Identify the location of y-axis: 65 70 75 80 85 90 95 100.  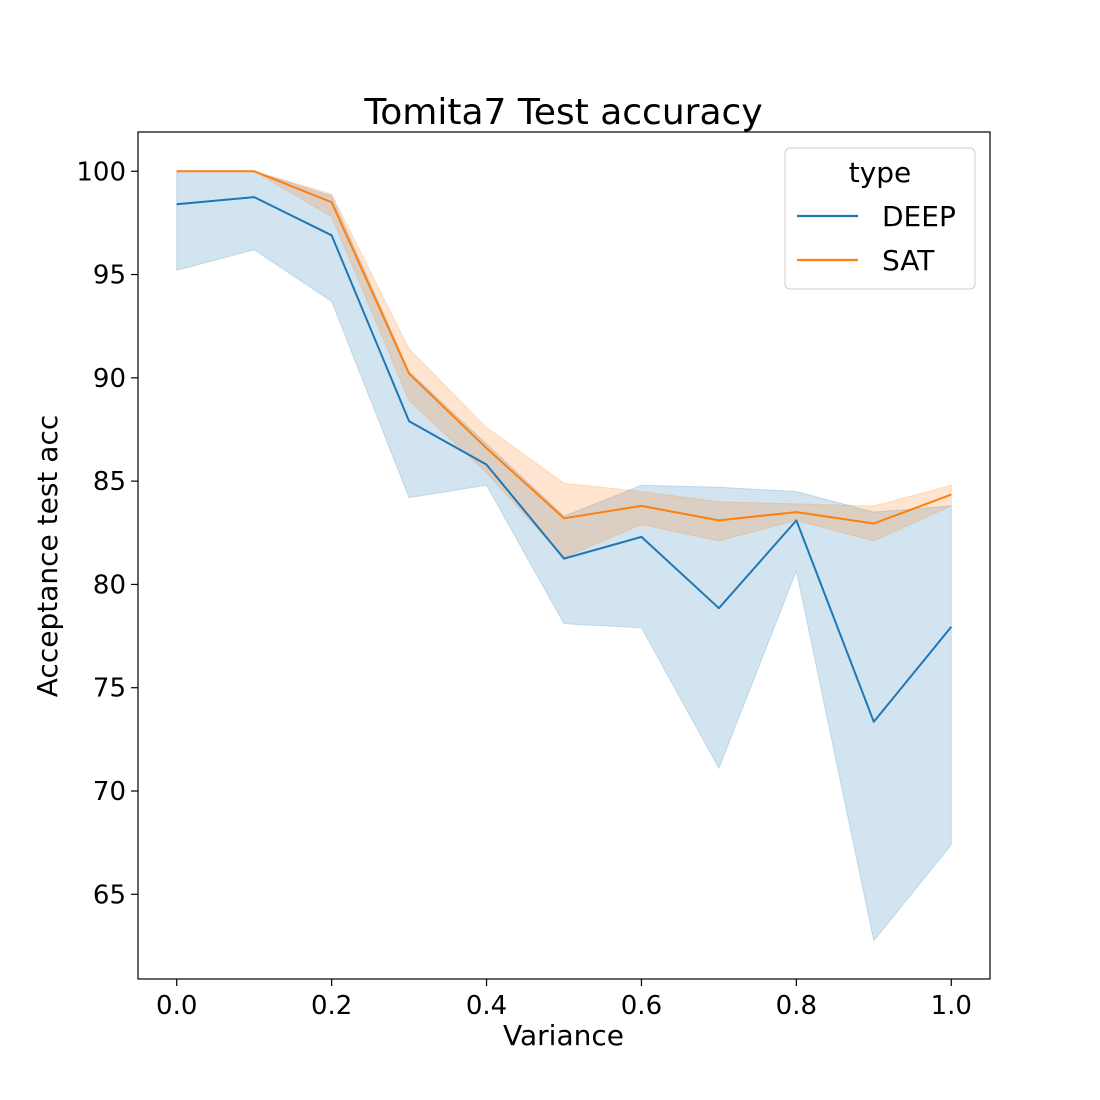
(107, 533).